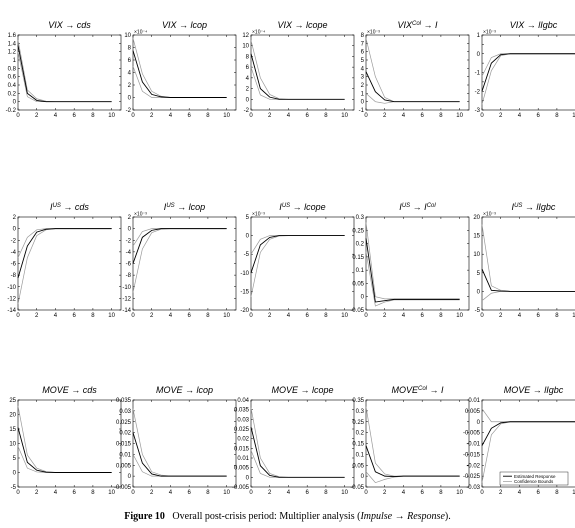 Image resolution: width=575 pixels, height=528 pixels. Describe the element at coordinates (248, 79) in the screenshot. I see `y-tick-label: 4` at that location.